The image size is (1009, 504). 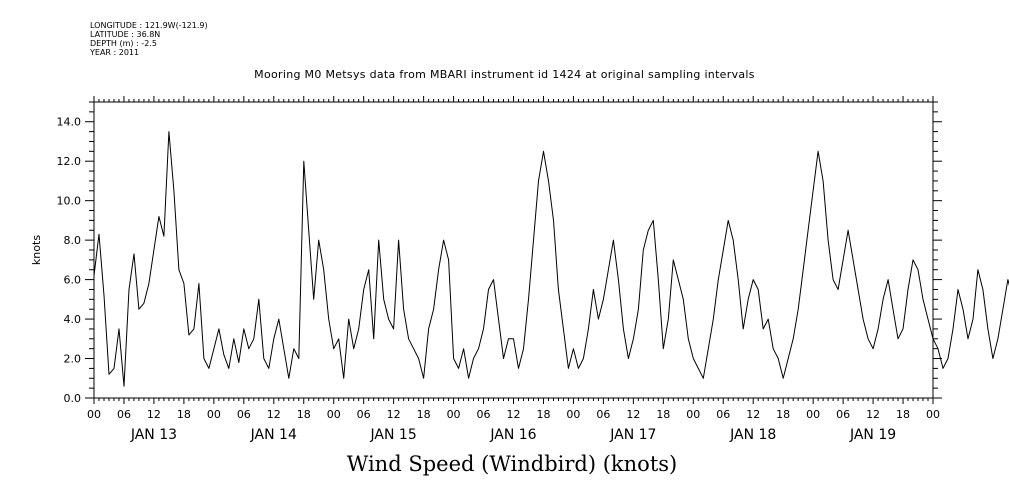 I want to click on y-tick-label: 12.0, so click(x=69, y=161).